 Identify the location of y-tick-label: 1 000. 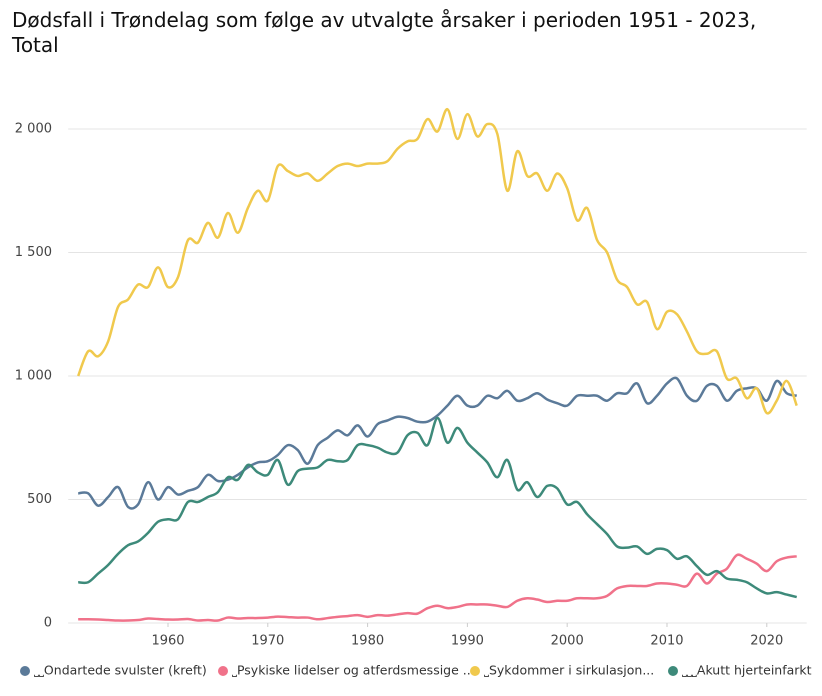
(33, 376).